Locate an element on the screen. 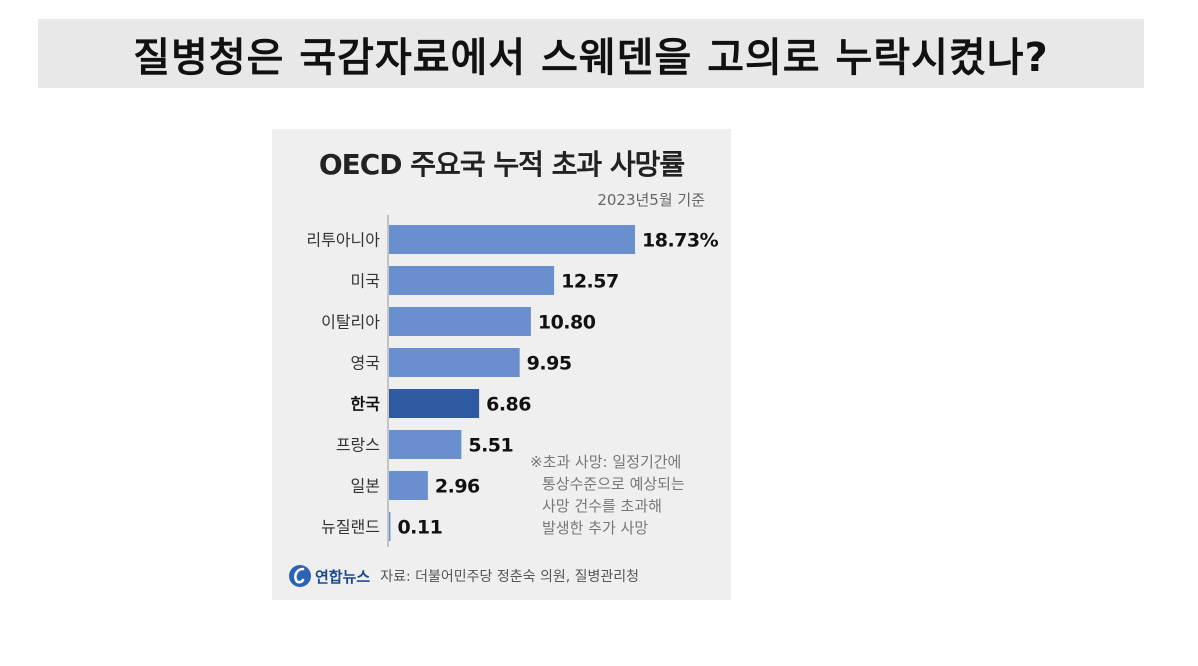  note-line: ※초과 사망: 일정기간에 is located at coordinates (606, 462).